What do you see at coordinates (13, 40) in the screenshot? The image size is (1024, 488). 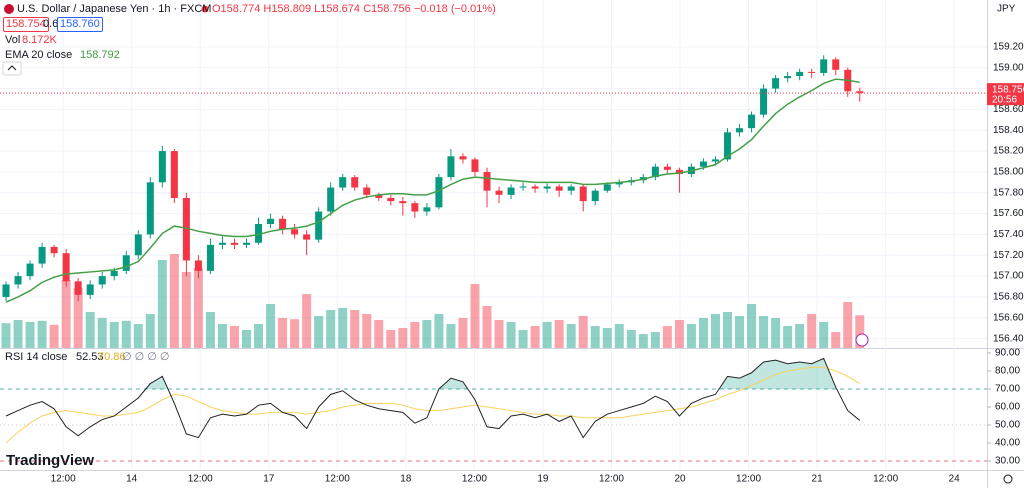 I see `vol-name: Vol` at bounding box center [13, 40].